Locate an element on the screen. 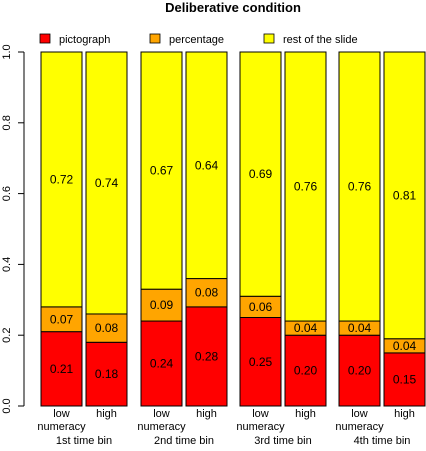 The height and width of the screenshot is (451, 426). data-label-0-0: 0.21 is located at coordinates (62, 369).